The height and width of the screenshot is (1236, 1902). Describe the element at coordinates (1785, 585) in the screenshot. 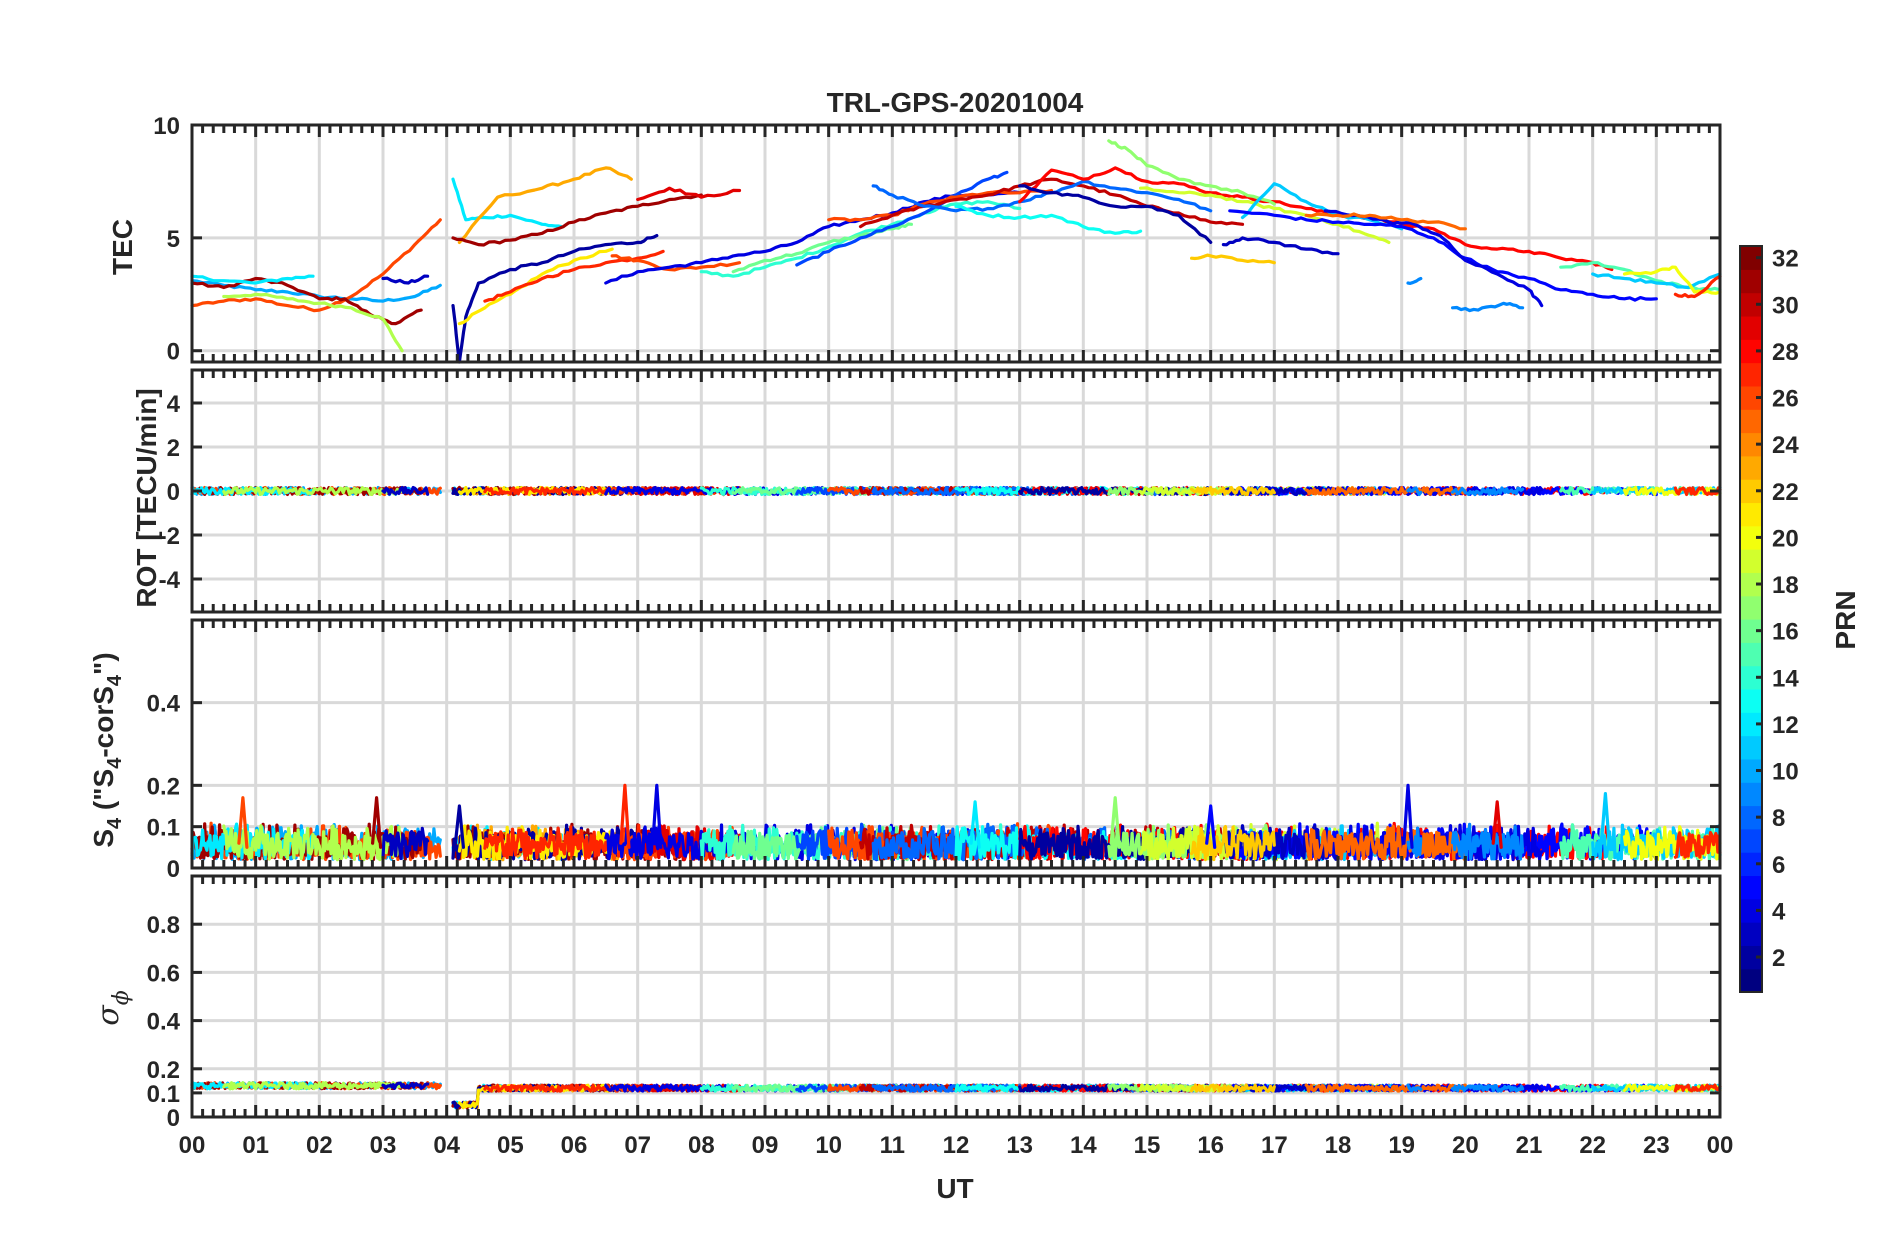

I see `colorbar-tick-label: 18` at that location.